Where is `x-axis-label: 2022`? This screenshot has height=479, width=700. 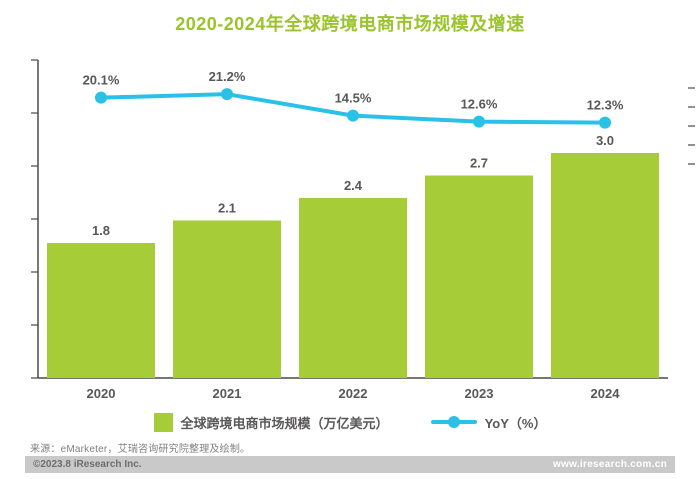
x-axis-label: 2022 is located at coordinates (353, 393).